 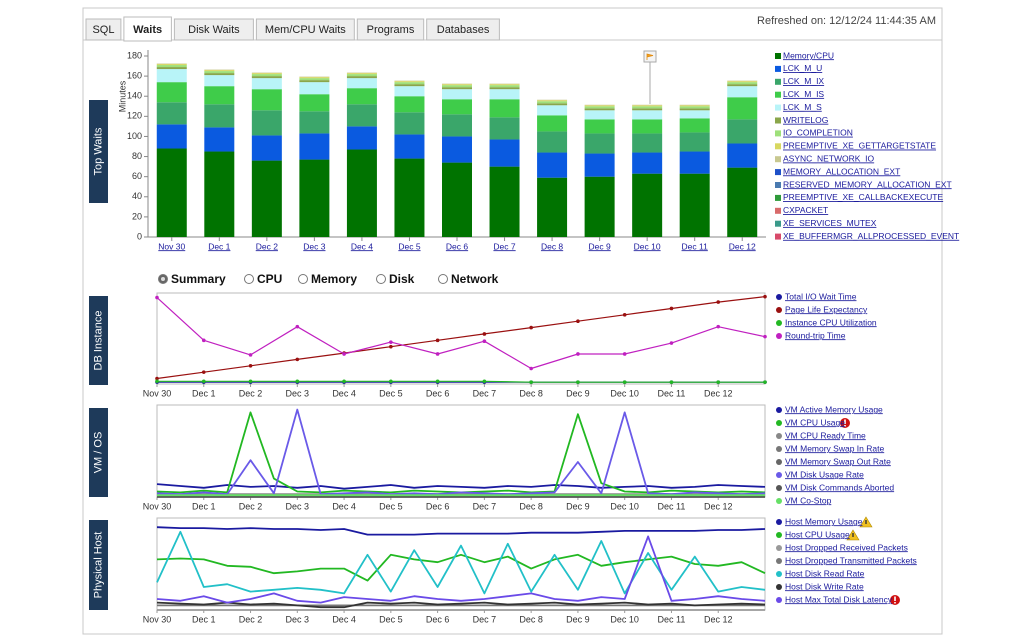 What do you see at coordinates (839, 599) in the screenshot?
I see `legend-label: Host Max Total Disk Latency` at bounding box center [839, 599].